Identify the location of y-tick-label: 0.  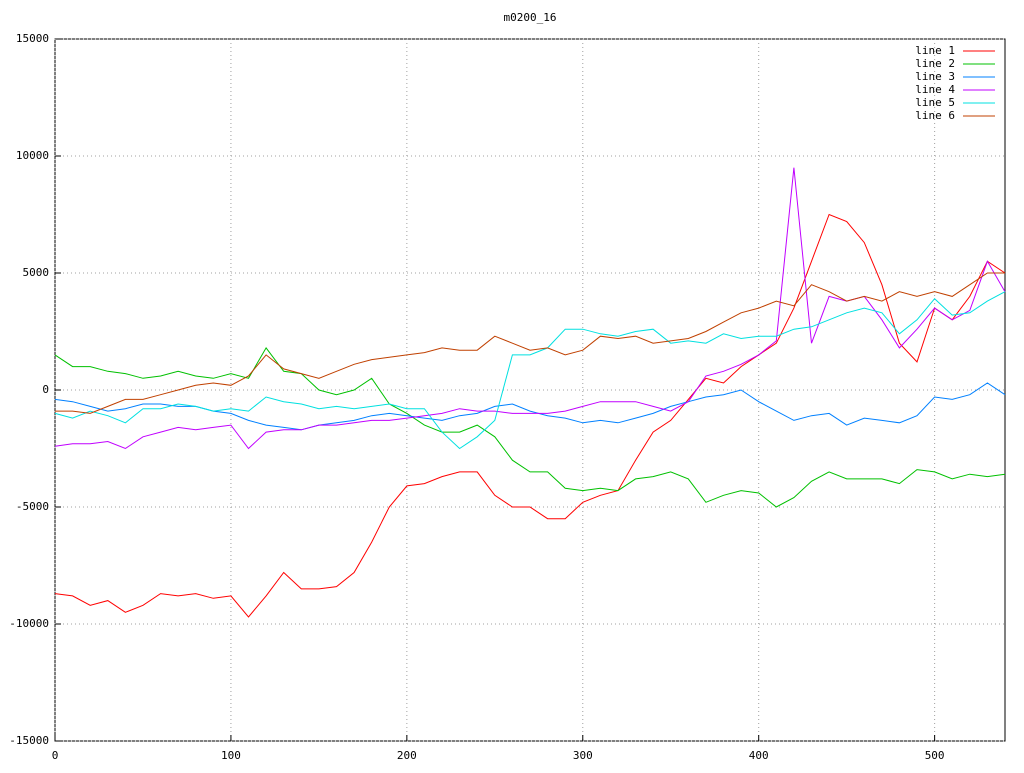
(45, 389).